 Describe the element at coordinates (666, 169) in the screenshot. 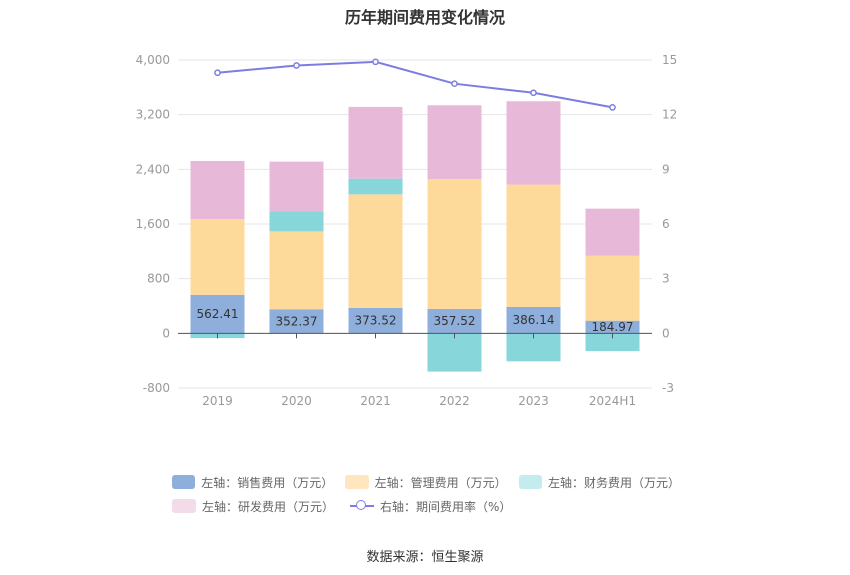

I see `right-tick-label: 9` at that location.